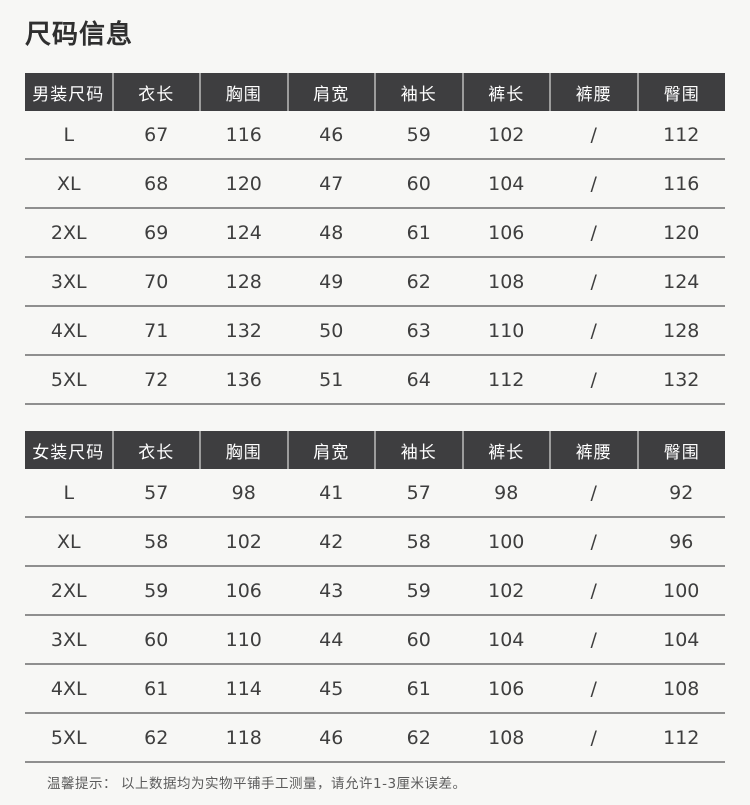 This screenshot has height=805, width=750. Describe the element at coordinates (331, 282) in the screenshot. I see `value-cell: 49` at that location.